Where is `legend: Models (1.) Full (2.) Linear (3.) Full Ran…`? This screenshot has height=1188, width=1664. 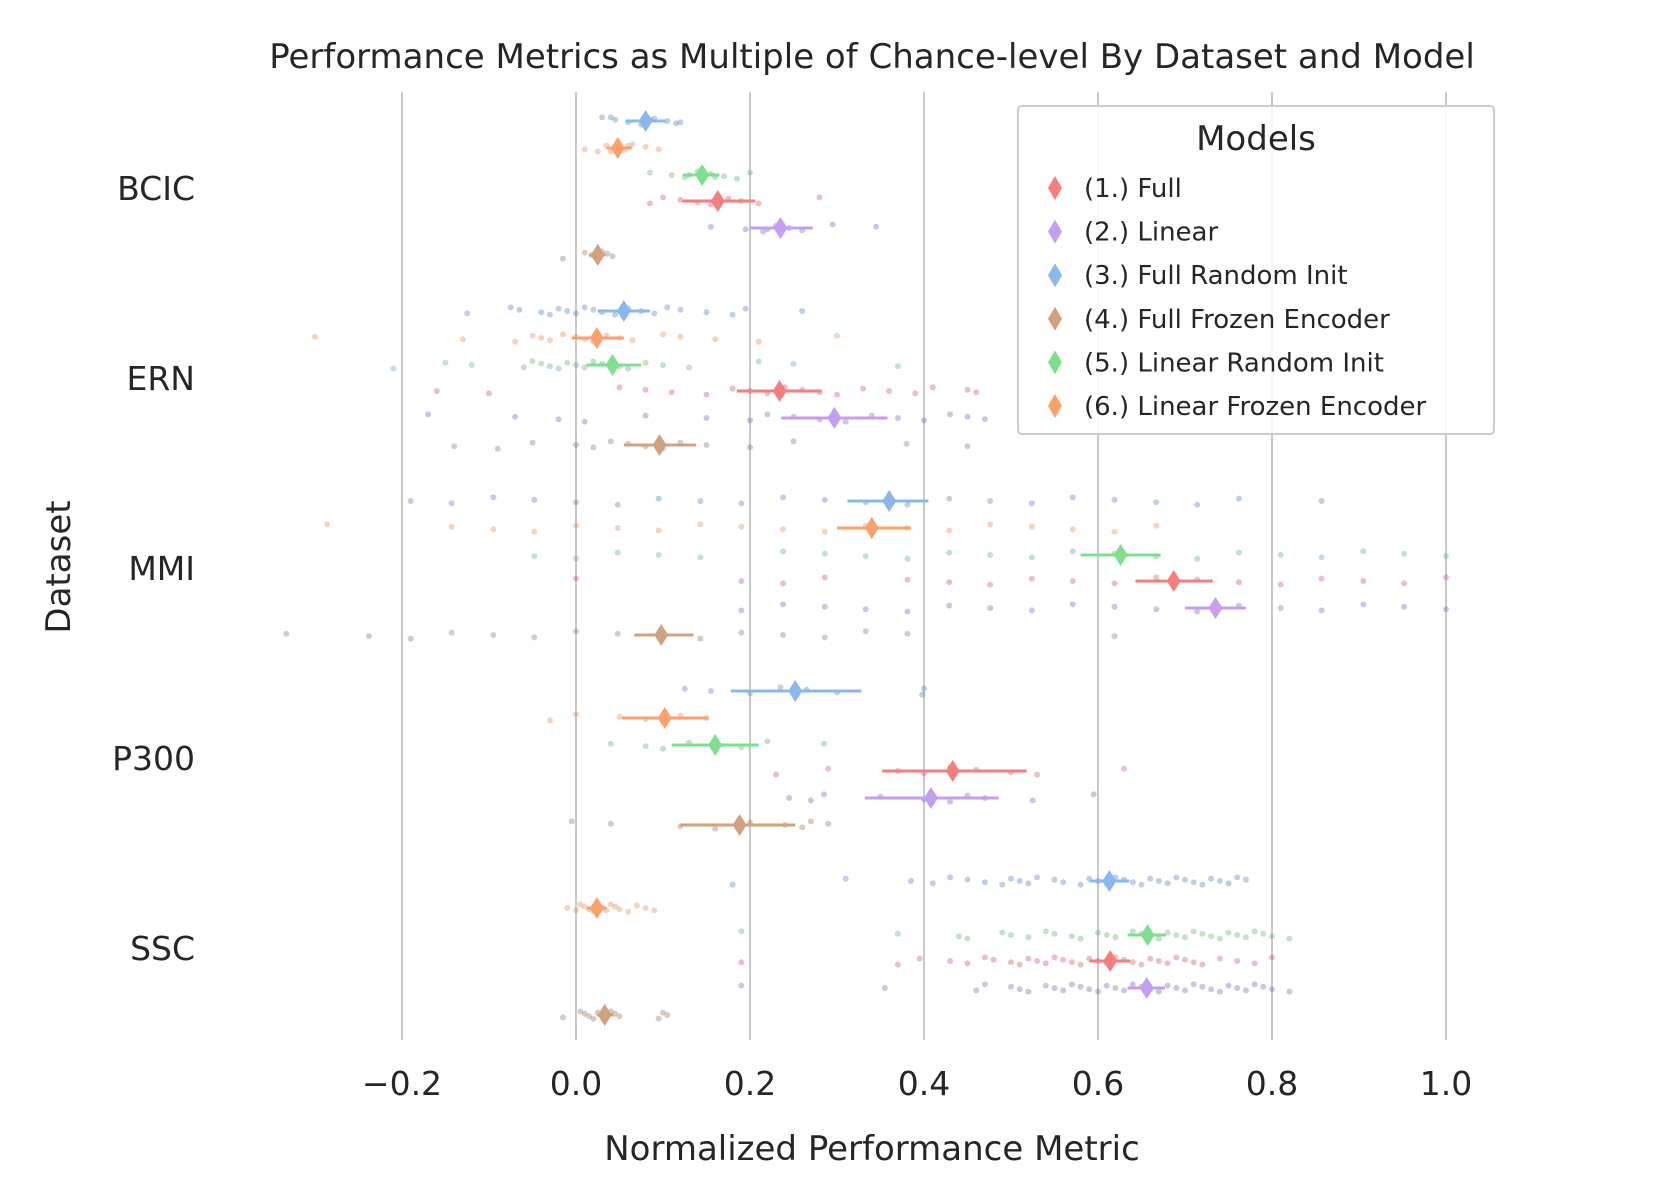
legend: Models (1.) Full (2.) Linear (3.) Full Ran… is located at coordinates (1256, 270).